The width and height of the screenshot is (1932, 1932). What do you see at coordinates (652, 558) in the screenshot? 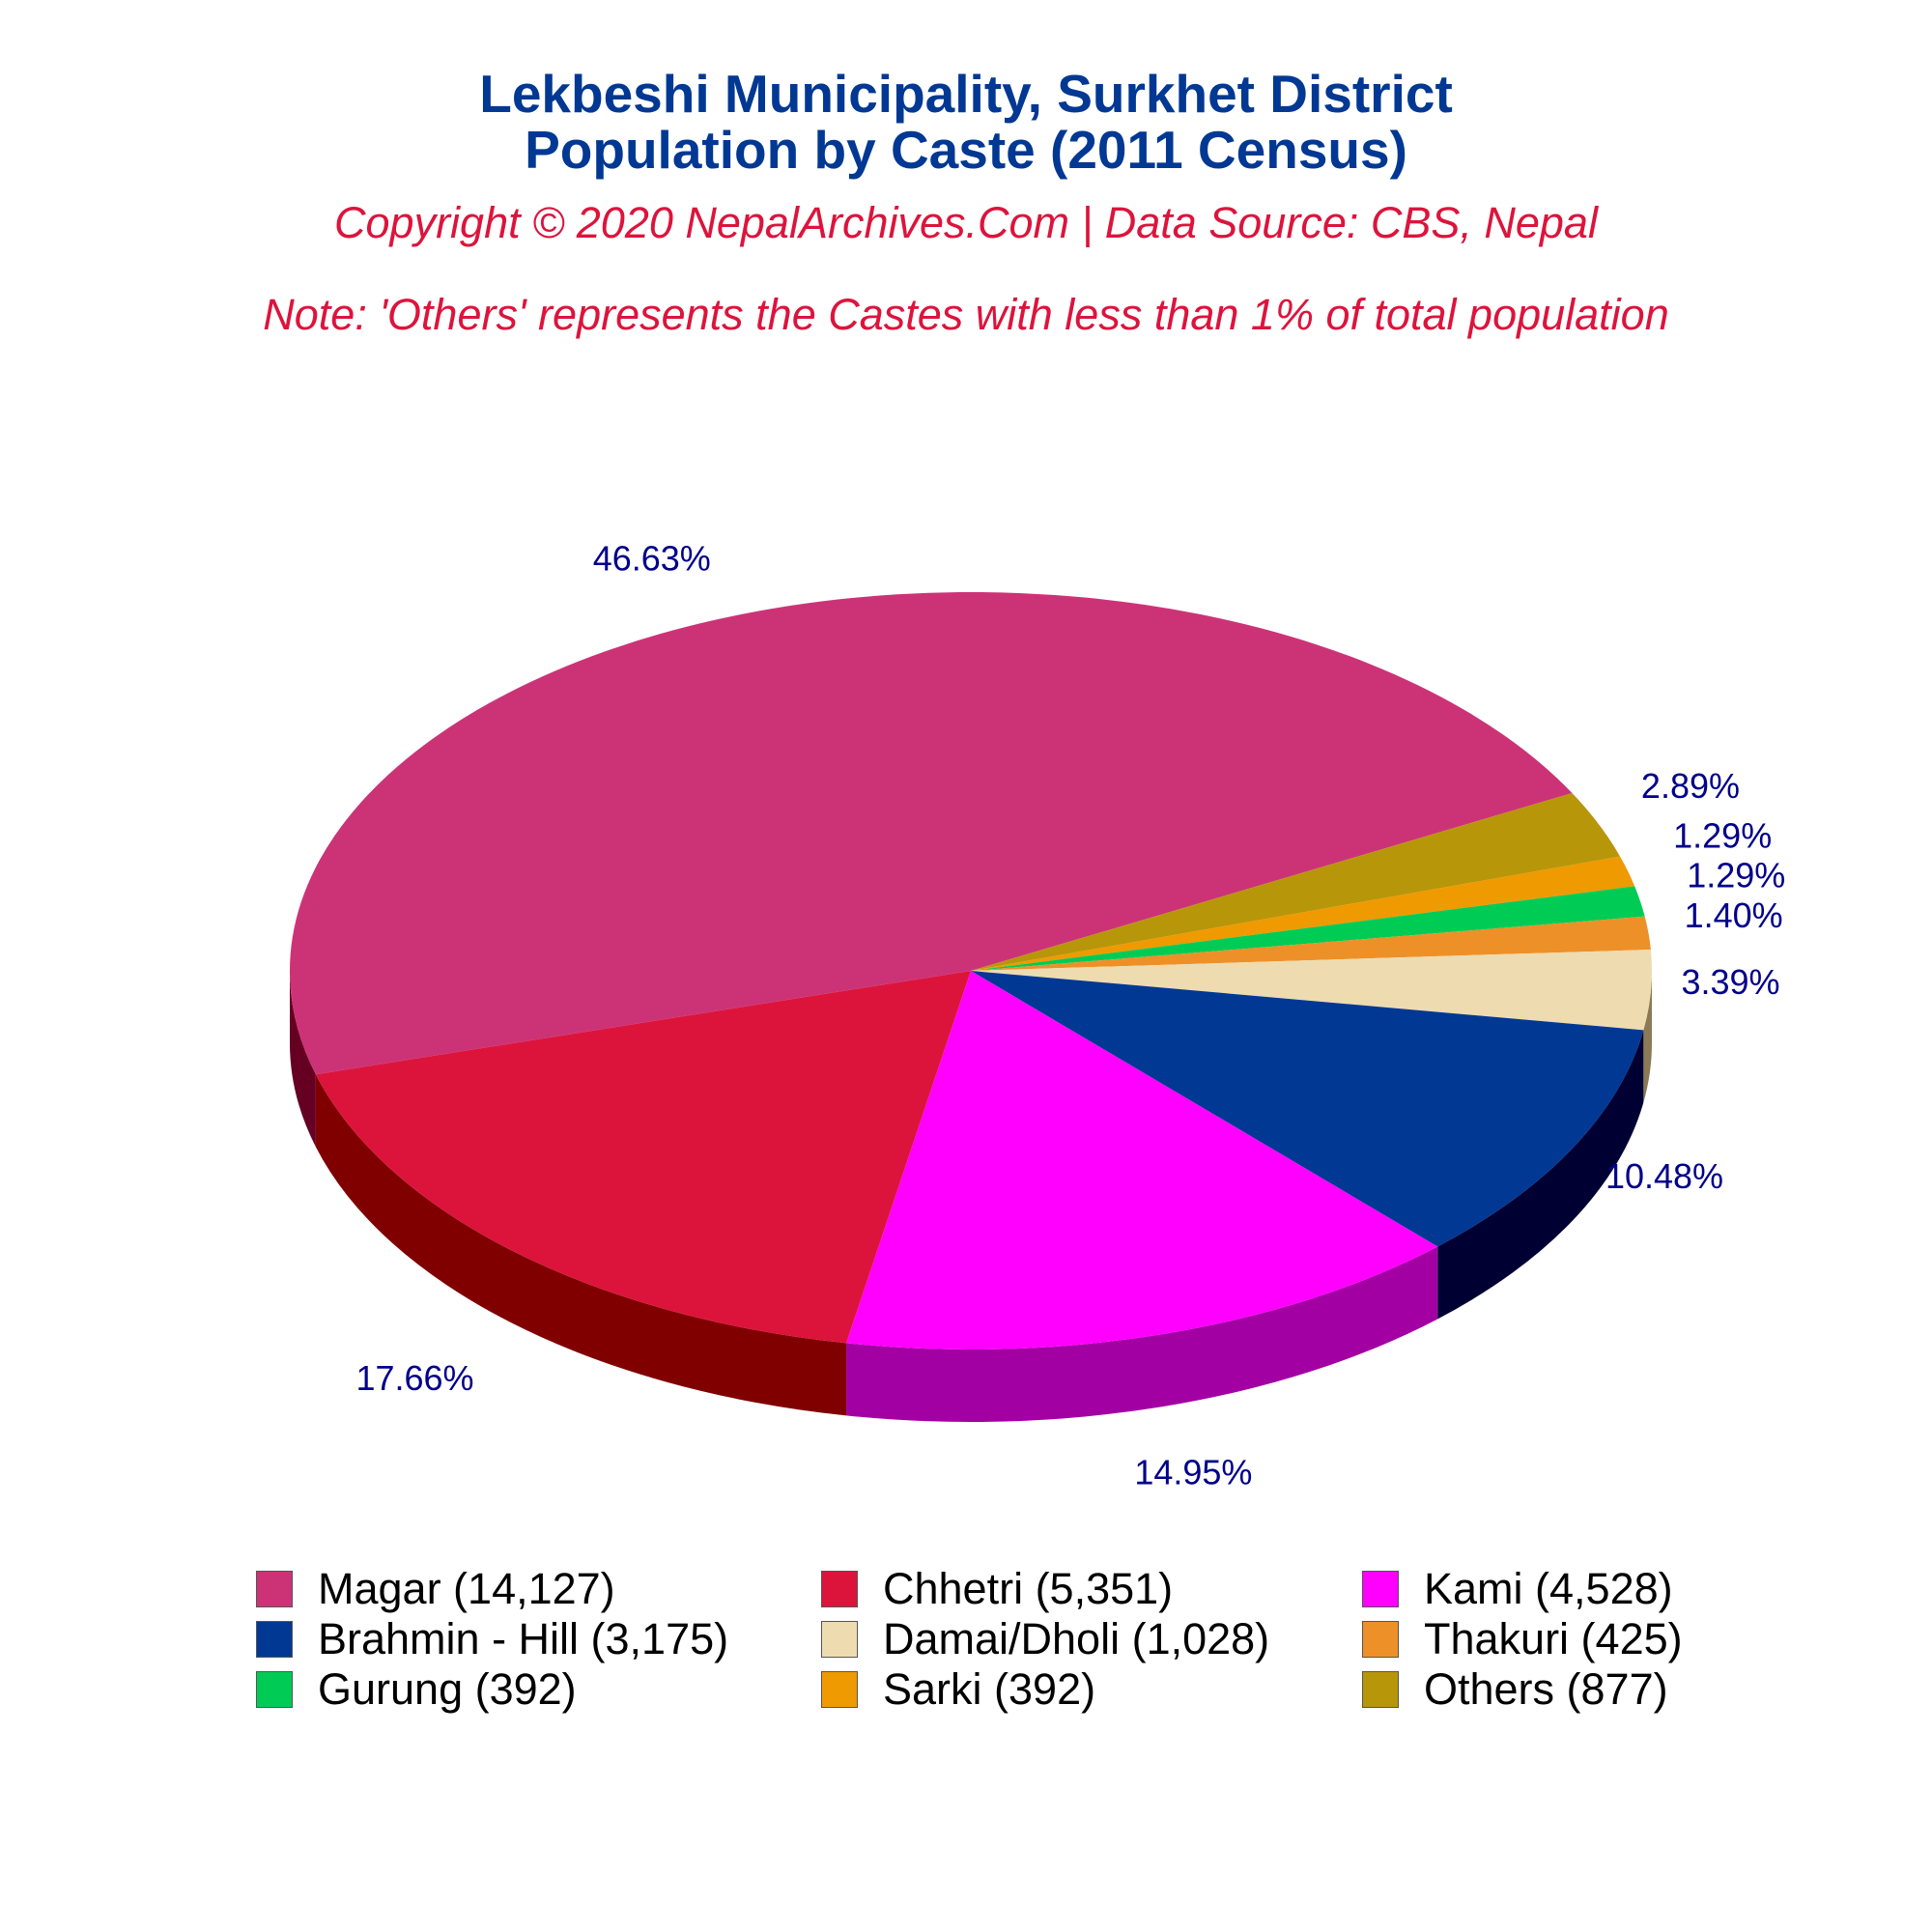
I see `percent-label-0: 46.63%` at bounding box center [652, 558].